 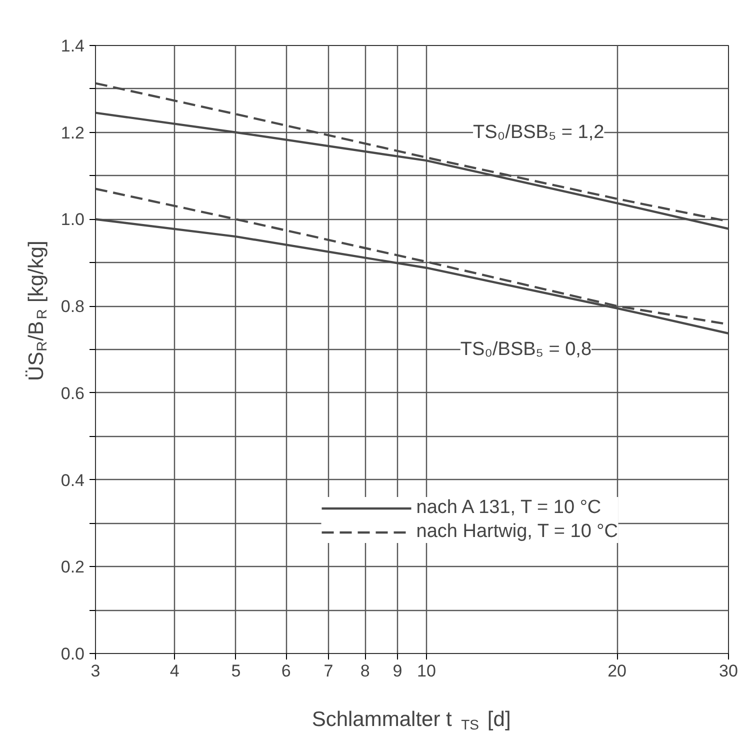 I want to click on y-tick-label: 1.4, so click(x=72, y=46).